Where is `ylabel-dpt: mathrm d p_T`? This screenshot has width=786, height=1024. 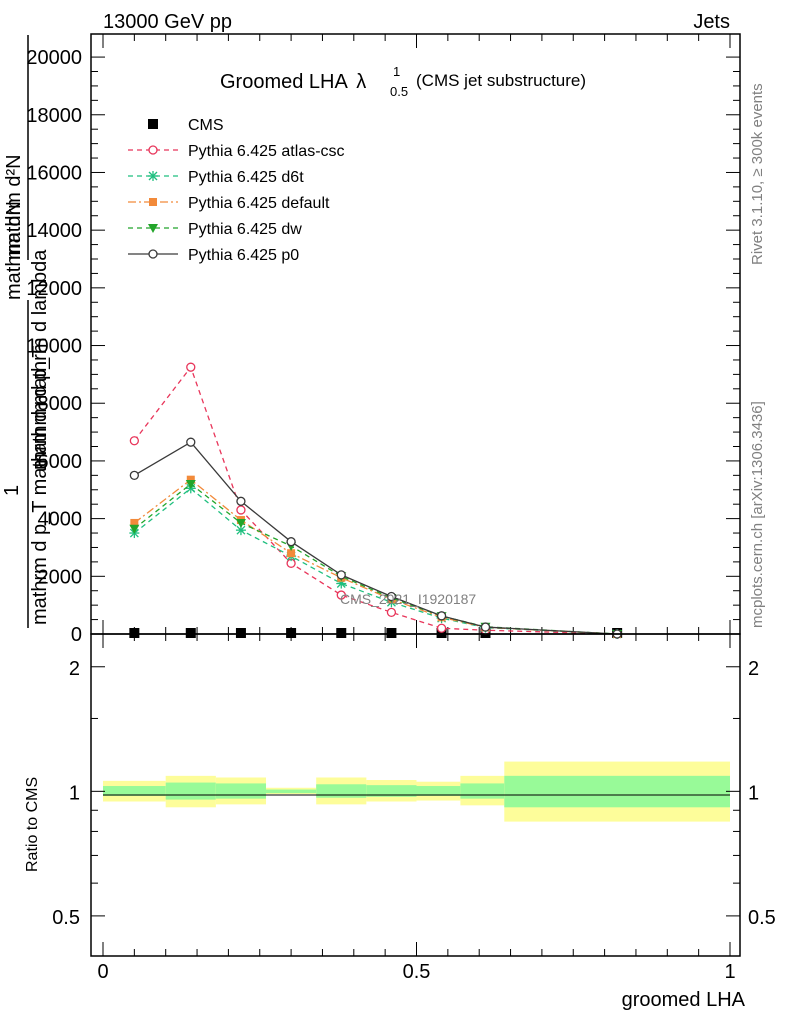 ylabel-dpt: mathrm d p_T is located at coordinates (40, 408).